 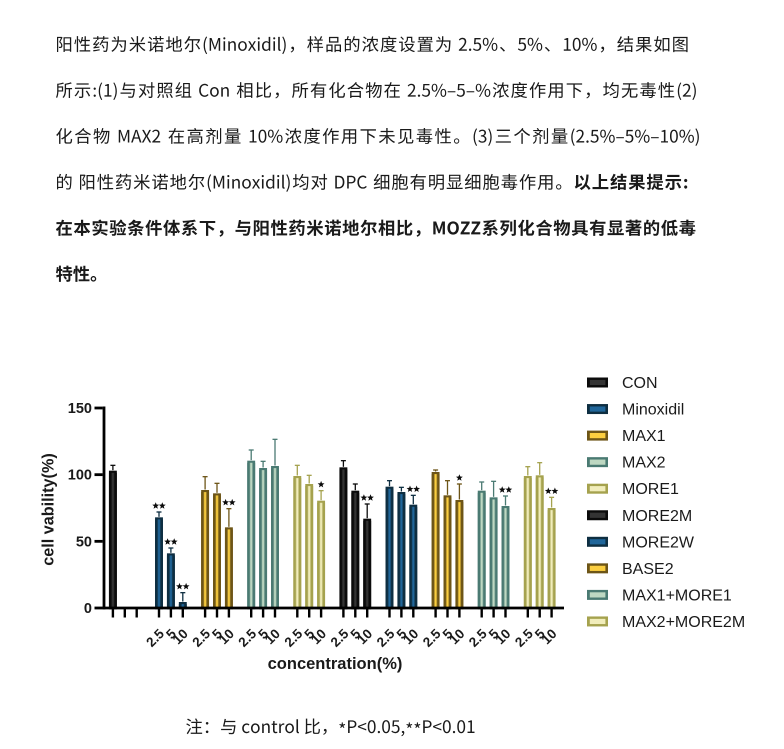 What do you see at coordinates (640, 383) in the screenshot?
I see `svg-text: CON` at bounding box center [640, 383].